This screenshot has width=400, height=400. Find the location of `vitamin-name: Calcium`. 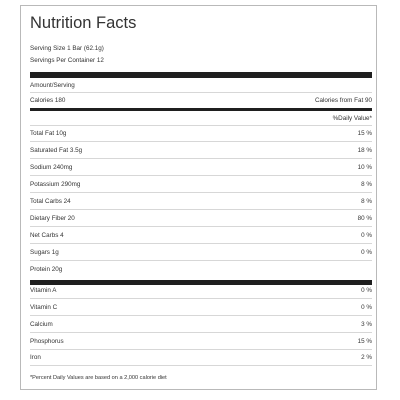

vitamin-name: Calcium is located at coordinates (41, 324).